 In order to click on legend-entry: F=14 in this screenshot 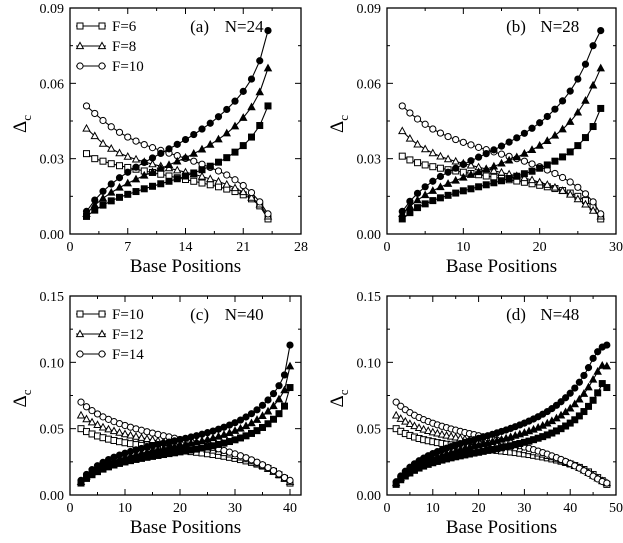, I will do `click(128, 355)`.